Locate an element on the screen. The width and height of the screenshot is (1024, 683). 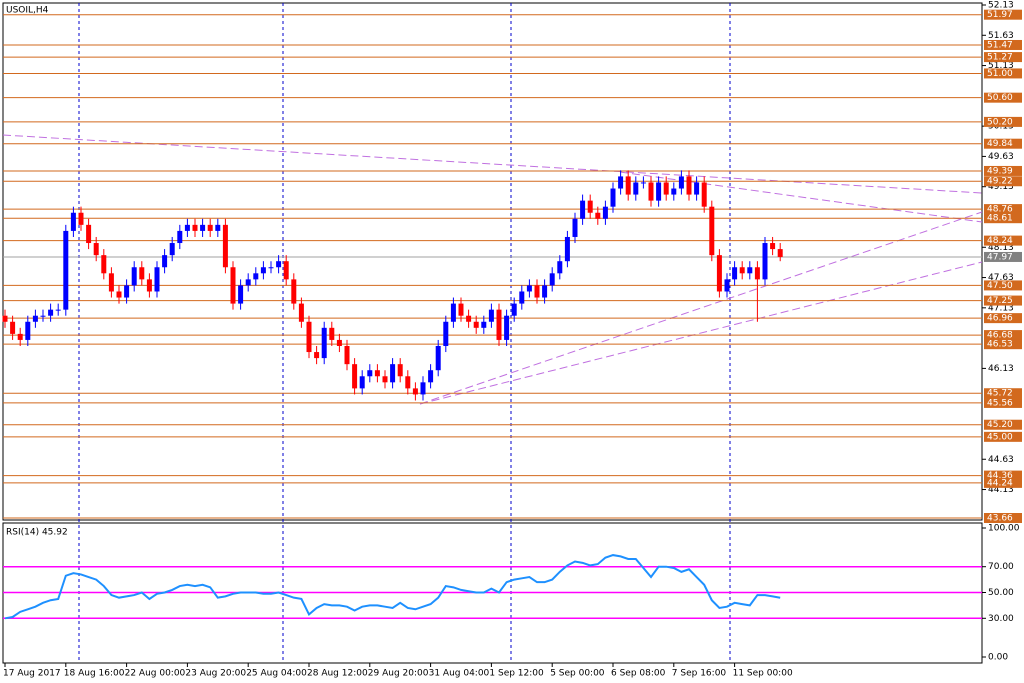
x-tick-label: 23 Aug 20:00 is located at coordinates (215, 674).